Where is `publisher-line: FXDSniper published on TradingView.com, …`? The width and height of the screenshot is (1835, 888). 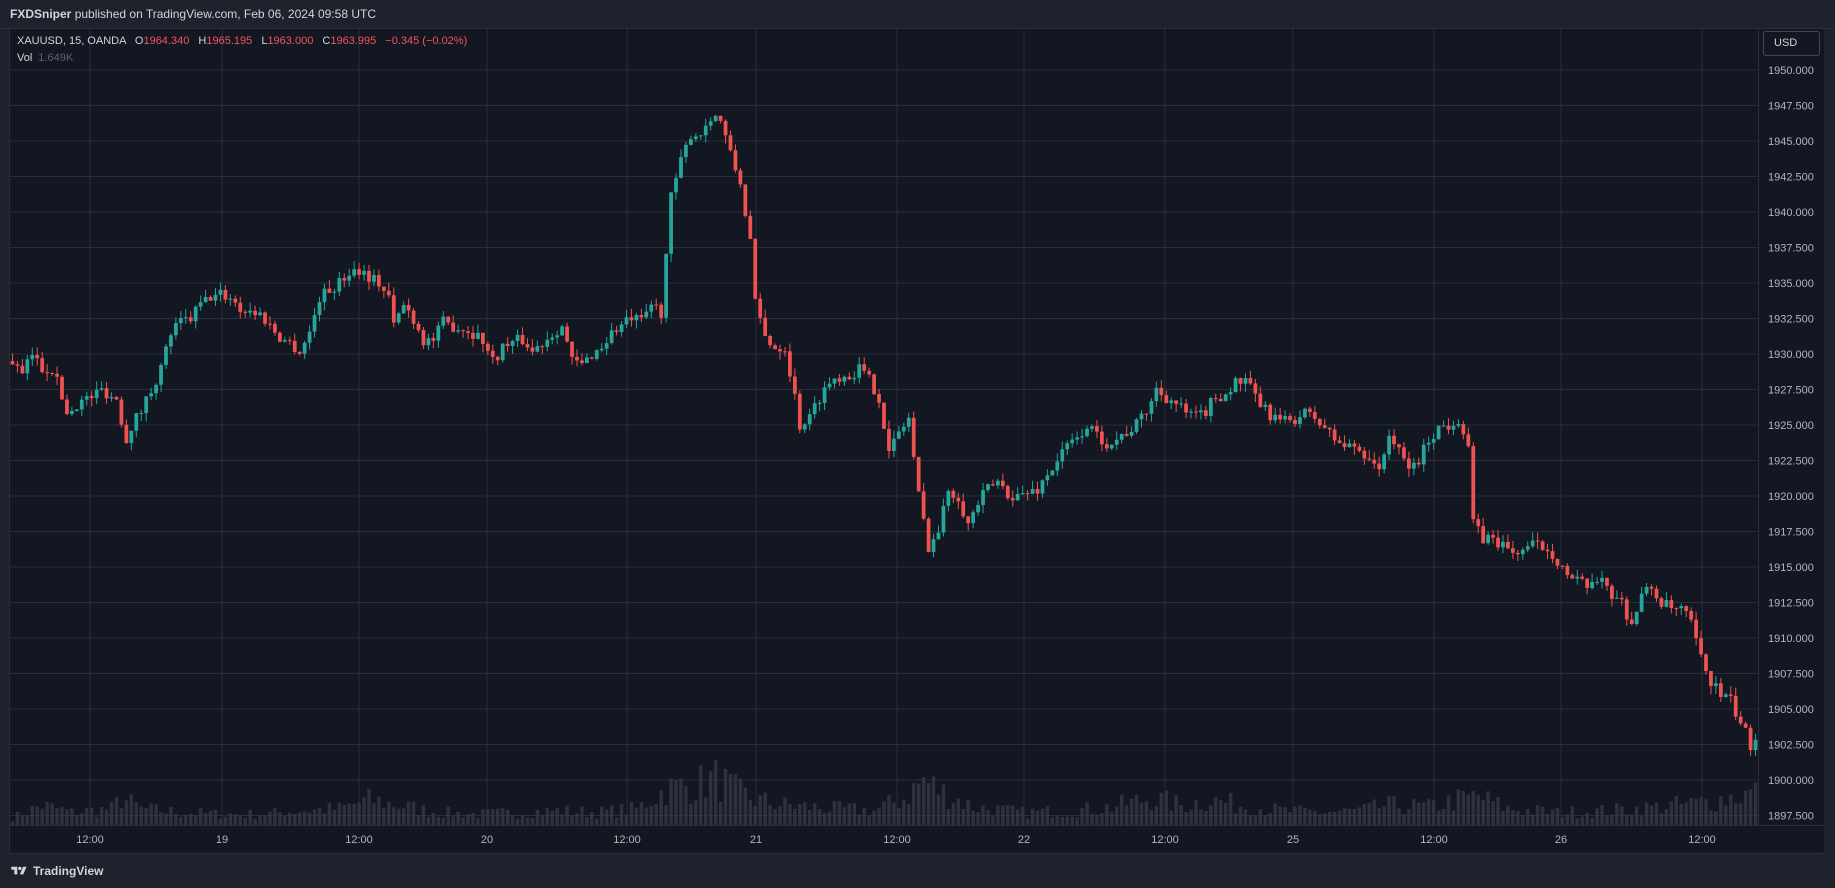
publisher-line: FXDSniper published on TradingView.com, … is located at coordinates (193, 14).